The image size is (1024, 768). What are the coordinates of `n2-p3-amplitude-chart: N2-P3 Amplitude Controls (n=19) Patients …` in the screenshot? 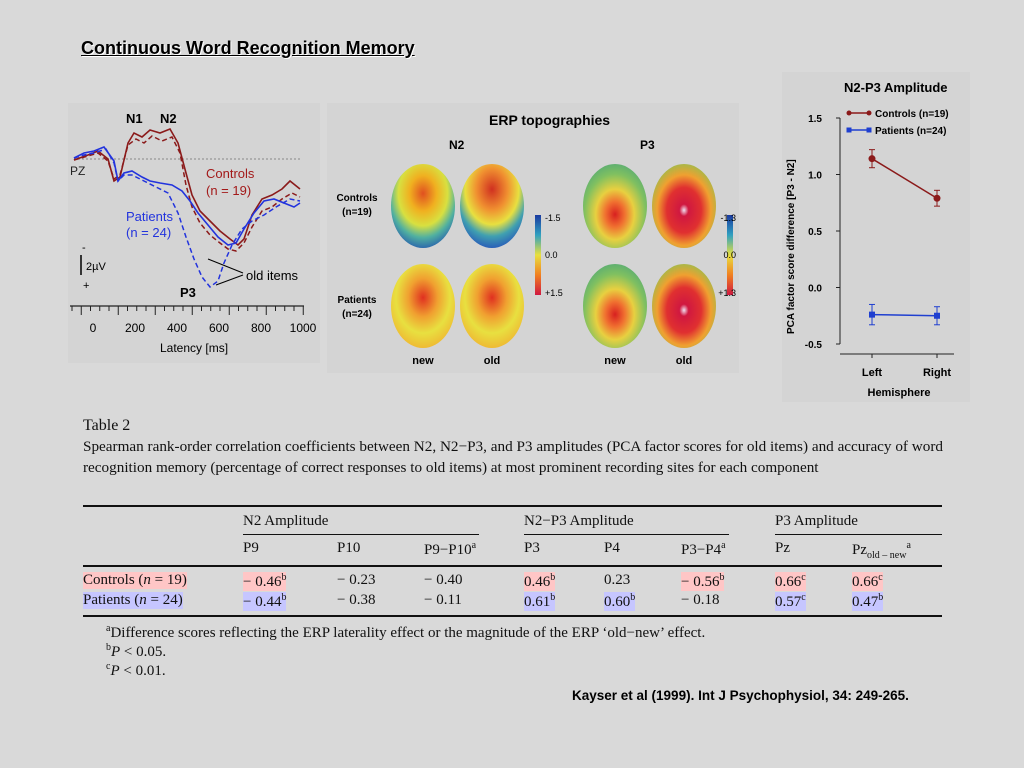 It's located at (876, 237).